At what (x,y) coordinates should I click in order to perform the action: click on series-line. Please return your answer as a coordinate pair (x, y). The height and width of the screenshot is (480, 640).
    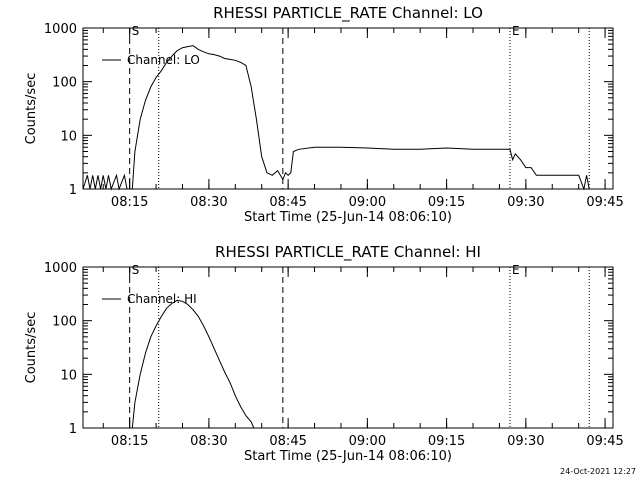
    Looking at the image, I should click on (193, 364).